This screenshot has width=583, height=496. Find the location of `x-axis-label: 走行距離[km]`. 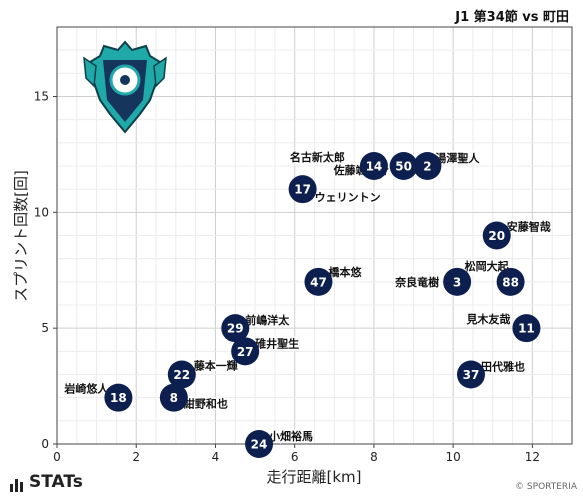

x-axis-label: 走行距離[km] is located at coordinates (313, 477).